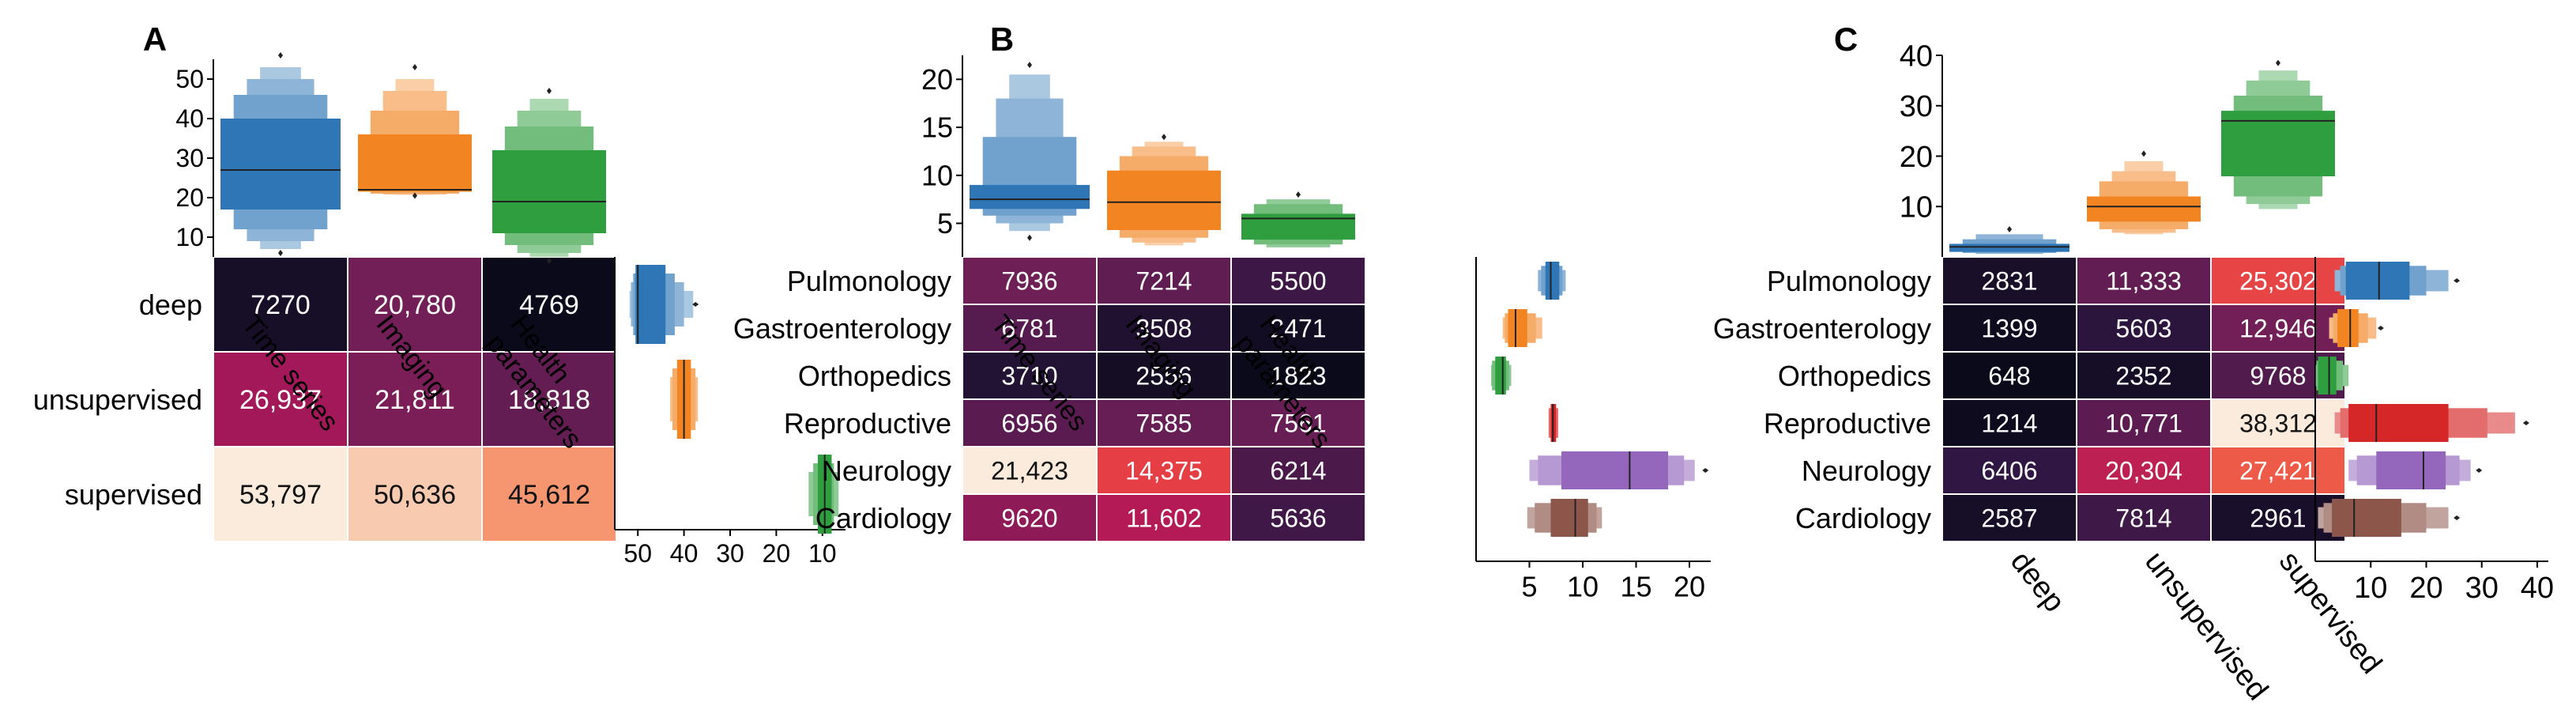  Describe the element at coordinates (189, 119) in the screenshot. I see `top-y-tick-label: 40` at that location.